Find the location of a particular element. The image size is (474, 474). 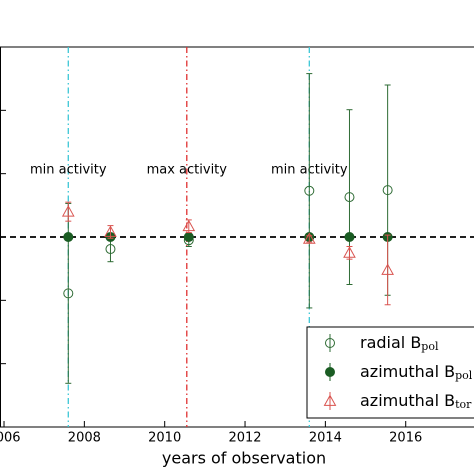

x-tick-label: 2012 is located at coordinates (244, 438).